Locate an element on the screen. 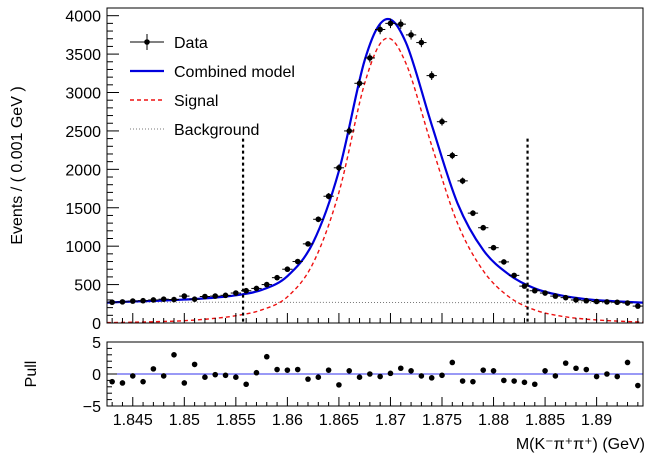 This screenshot has height=455, width=657. x-tick-label: 1.86 is located at coordinates (287, 420).